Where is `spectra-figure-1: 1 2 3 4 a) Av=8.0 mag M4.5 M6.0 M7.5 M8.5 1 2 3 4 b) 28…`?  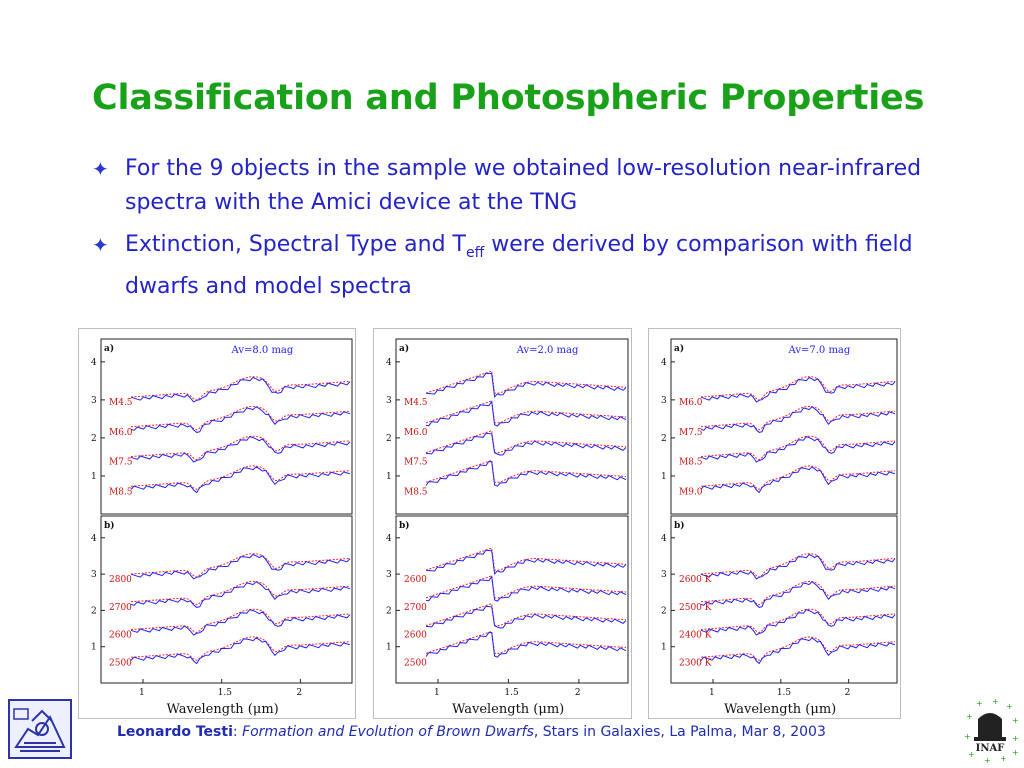 spectra-figure-1: 1 2 3 4 a) Av=8.0 mag M4.5 M6.0 M7.5 M8.5 1 2 3 4 b) 28… is located at coordinates (217, 523).